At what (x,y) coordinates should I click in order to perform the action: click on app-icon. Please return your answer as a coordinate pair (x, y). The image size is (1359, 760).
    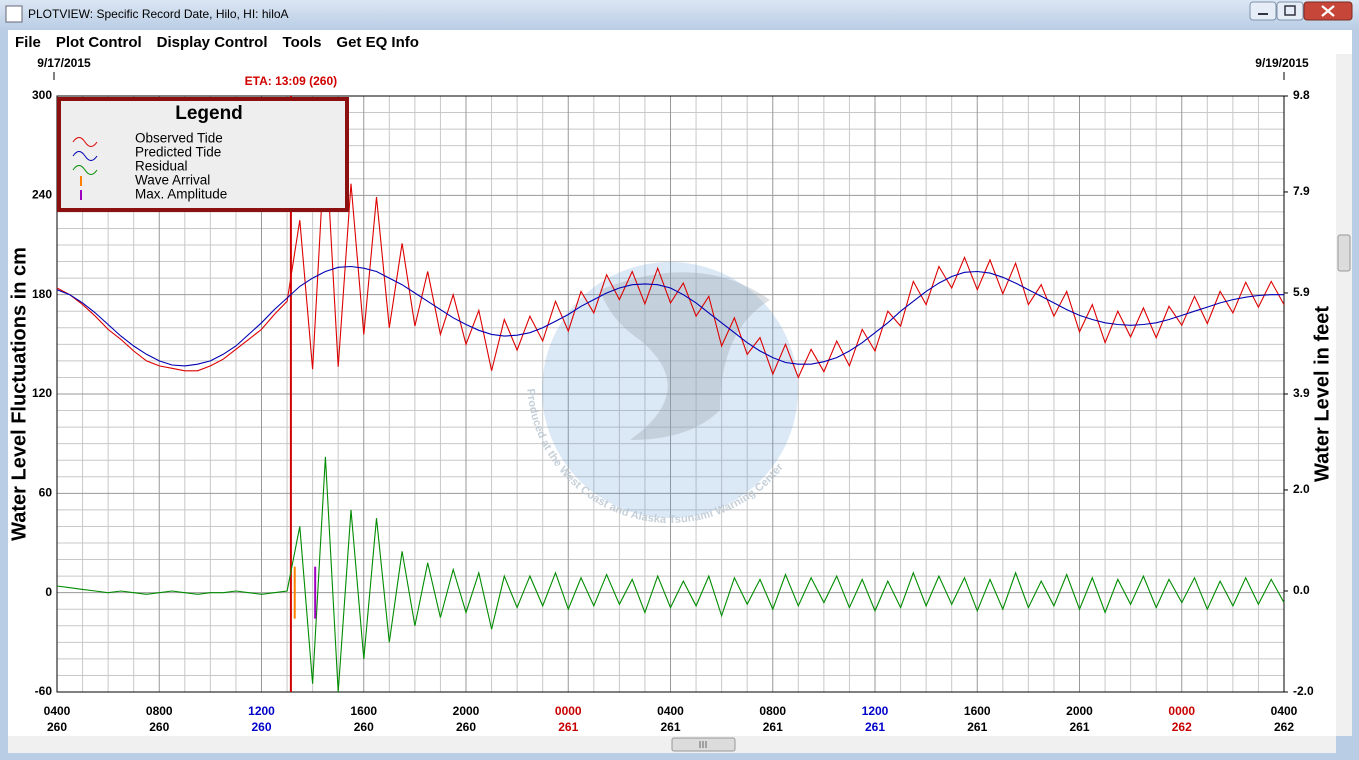
    Looking at the image, I should click on (14, 14).